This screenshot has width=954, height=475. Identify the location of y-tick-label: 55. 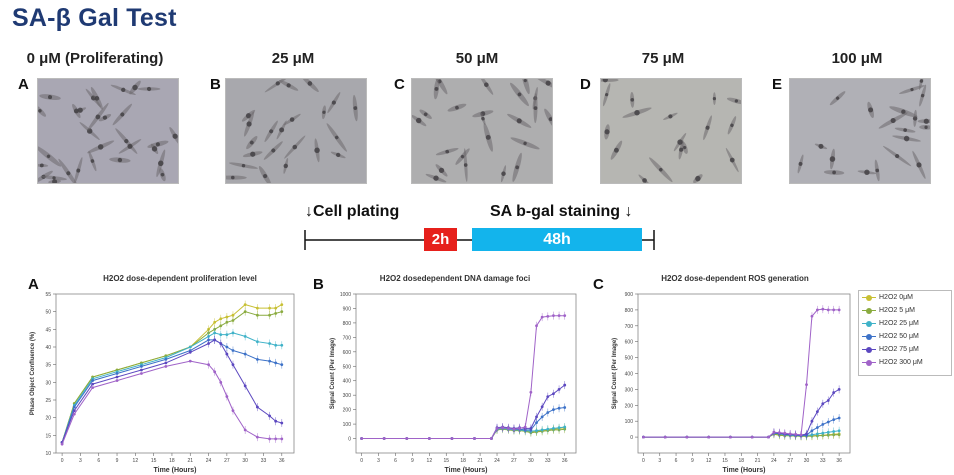
(48, 295).